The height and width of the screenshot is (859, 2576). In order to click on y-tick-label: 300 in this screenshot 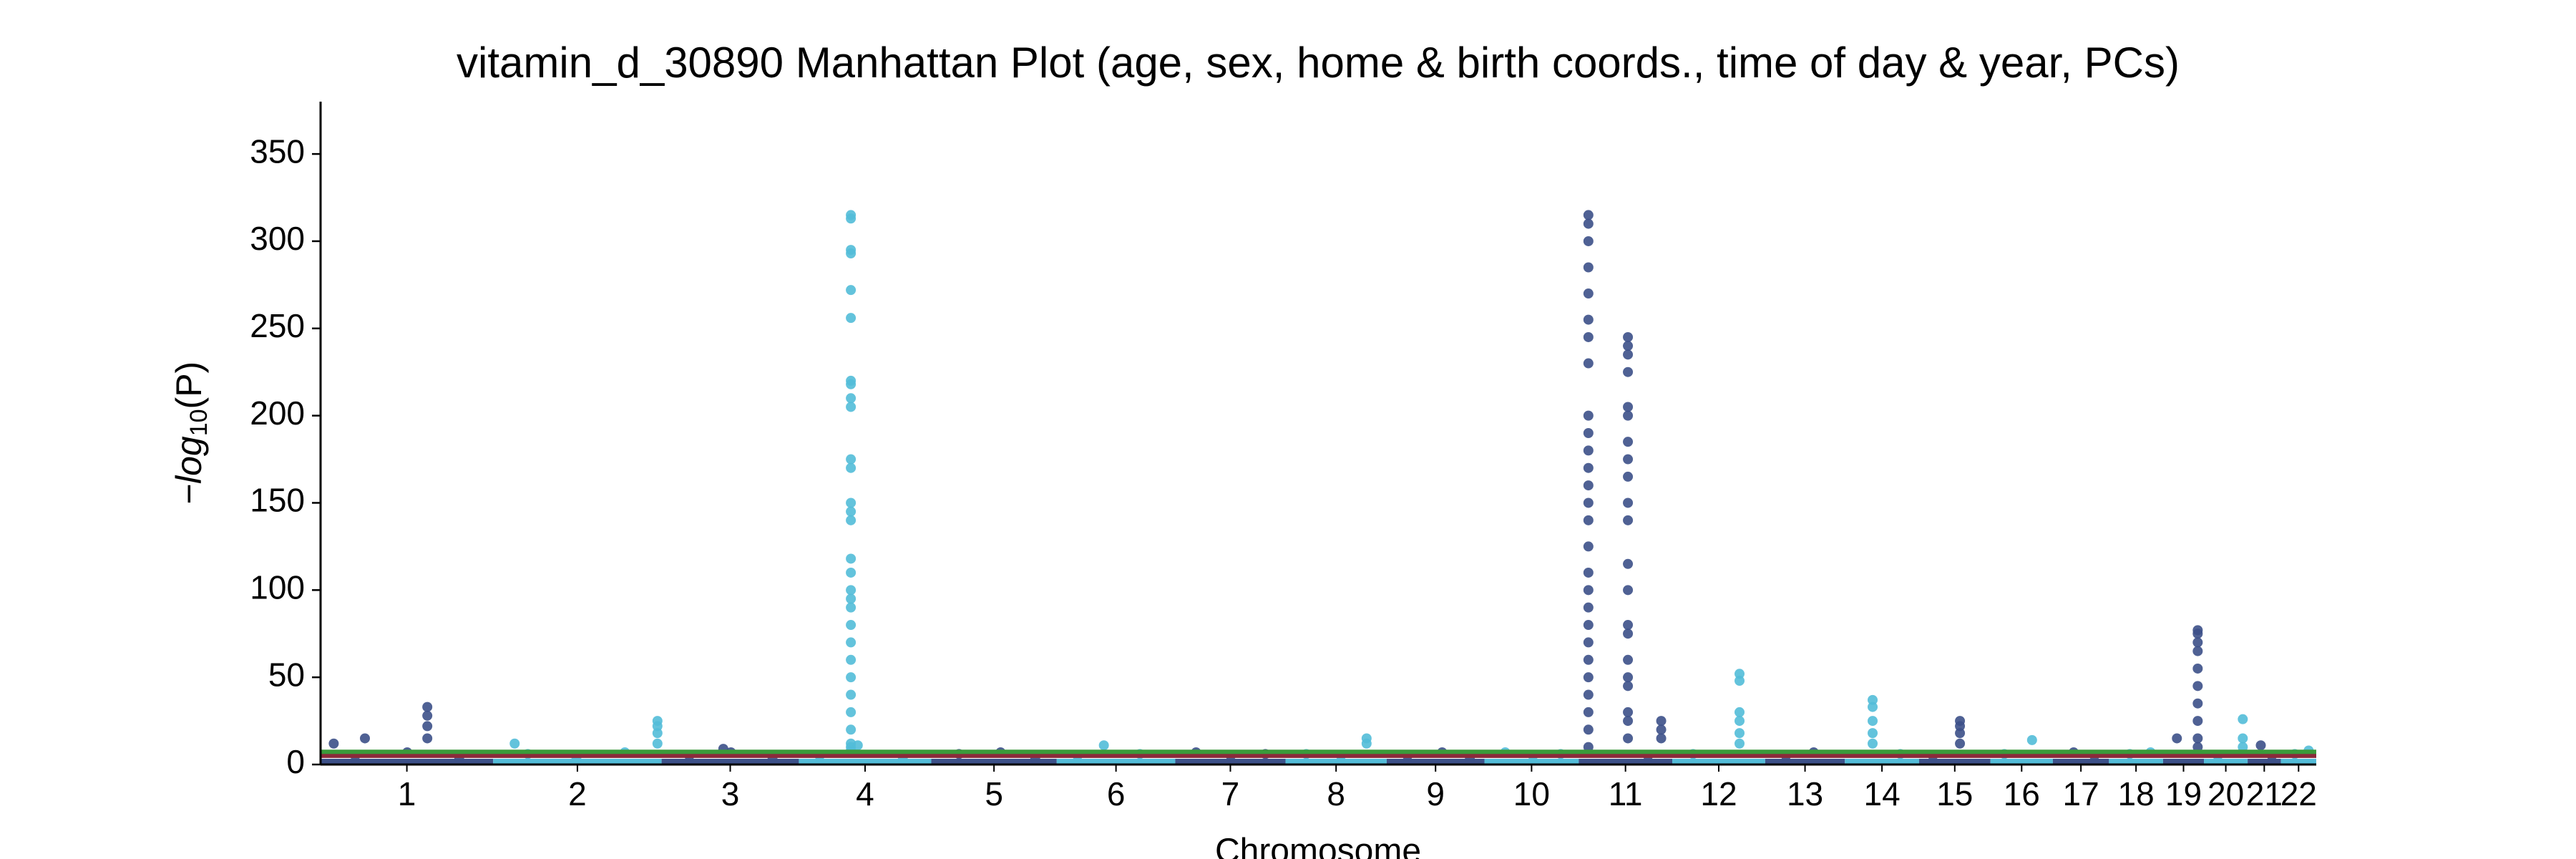, I will do `click(277, 238)`.